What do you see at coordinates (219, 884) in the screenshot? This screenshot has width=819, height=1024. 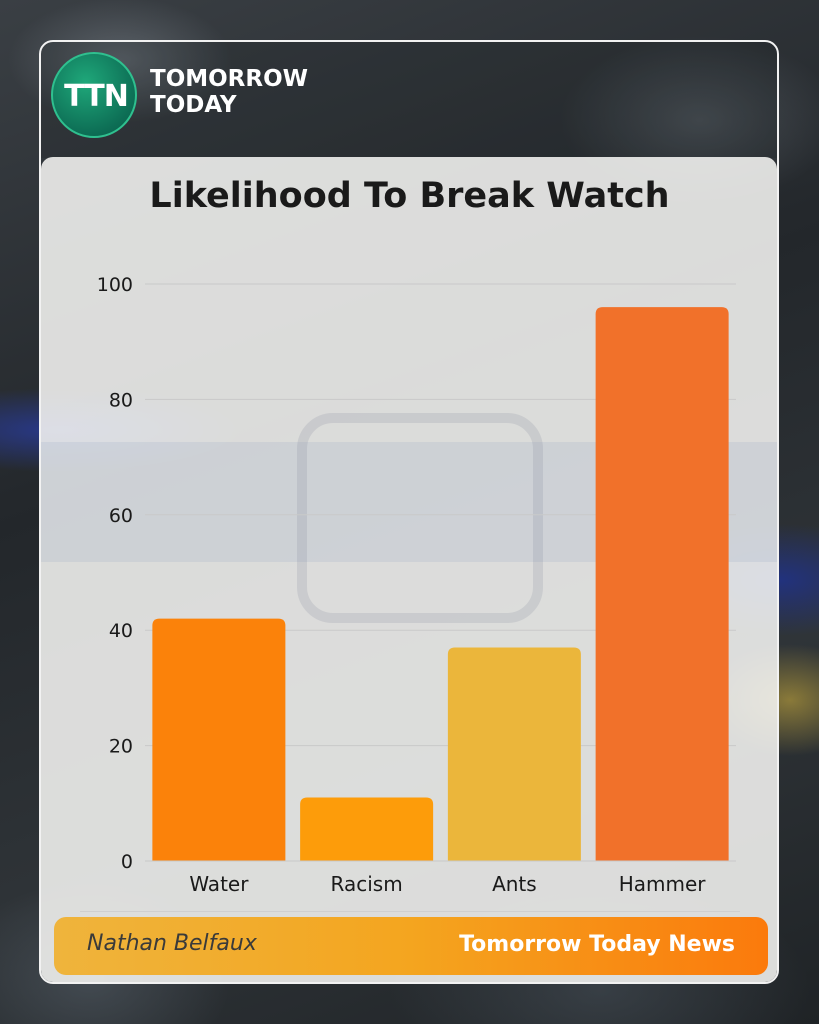 I see `x-tick-label-water: Water` at bounding box center [219, 884].